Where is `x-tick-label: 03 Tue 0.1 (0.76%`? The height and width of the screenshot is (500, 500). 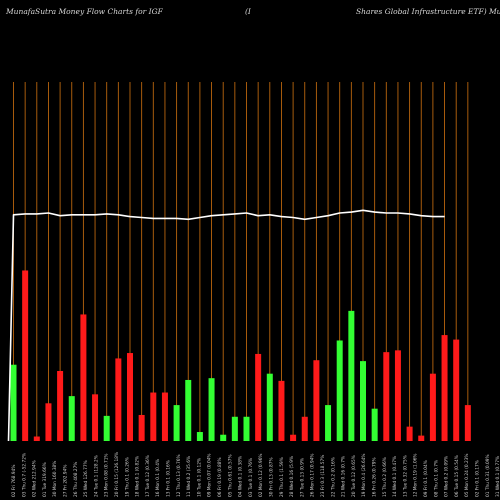
x-tick-label: 03 Tue 0.1 (0.76% is located at coordinates (251, 477).